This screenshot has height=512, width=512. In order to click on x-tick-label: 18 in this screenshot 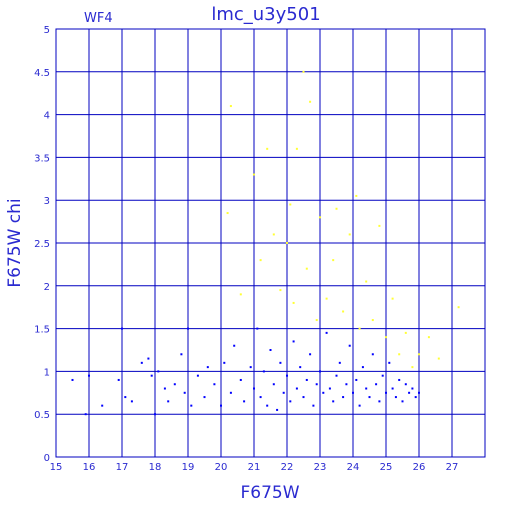, I will do `click(155, 467)`.